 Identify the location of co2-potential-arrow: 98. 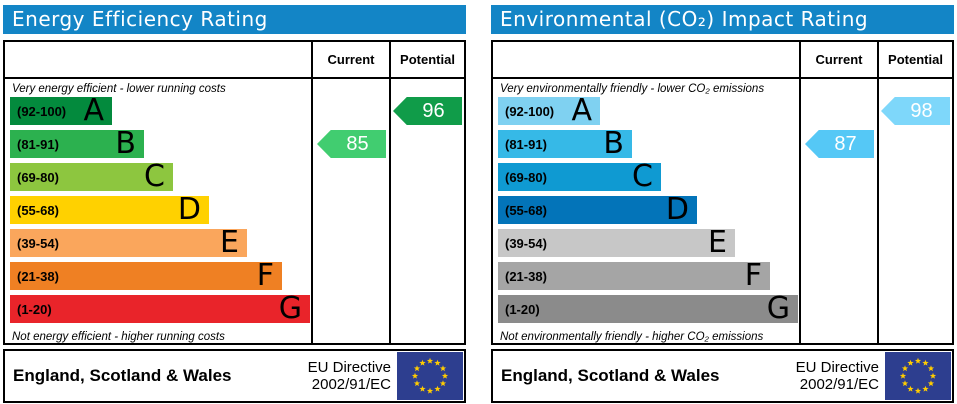
(915, 111).